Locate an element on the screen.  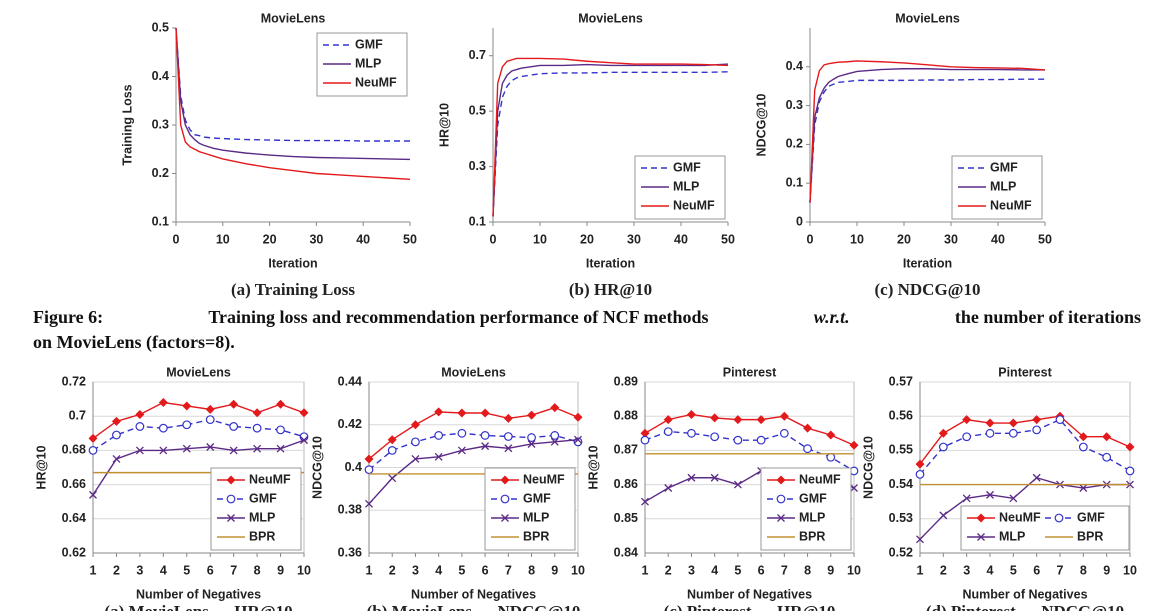
x-tick-label: 3 is located at coordinates (139, 570).